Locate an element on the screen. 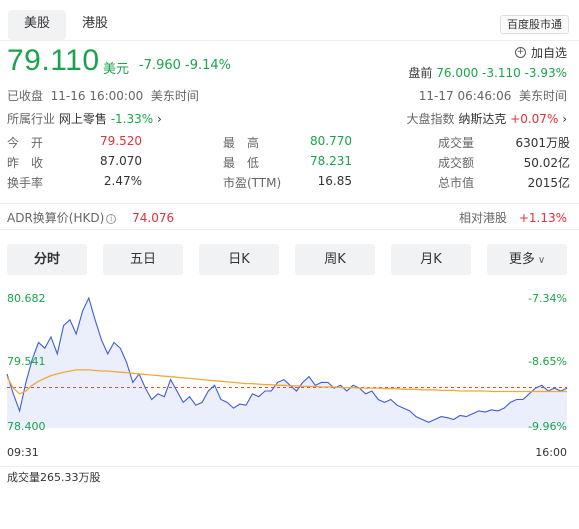 Image resolution: width=579 pixels, height=529 pixels. currency-label: 美元 is located at coordinates (116, 69).